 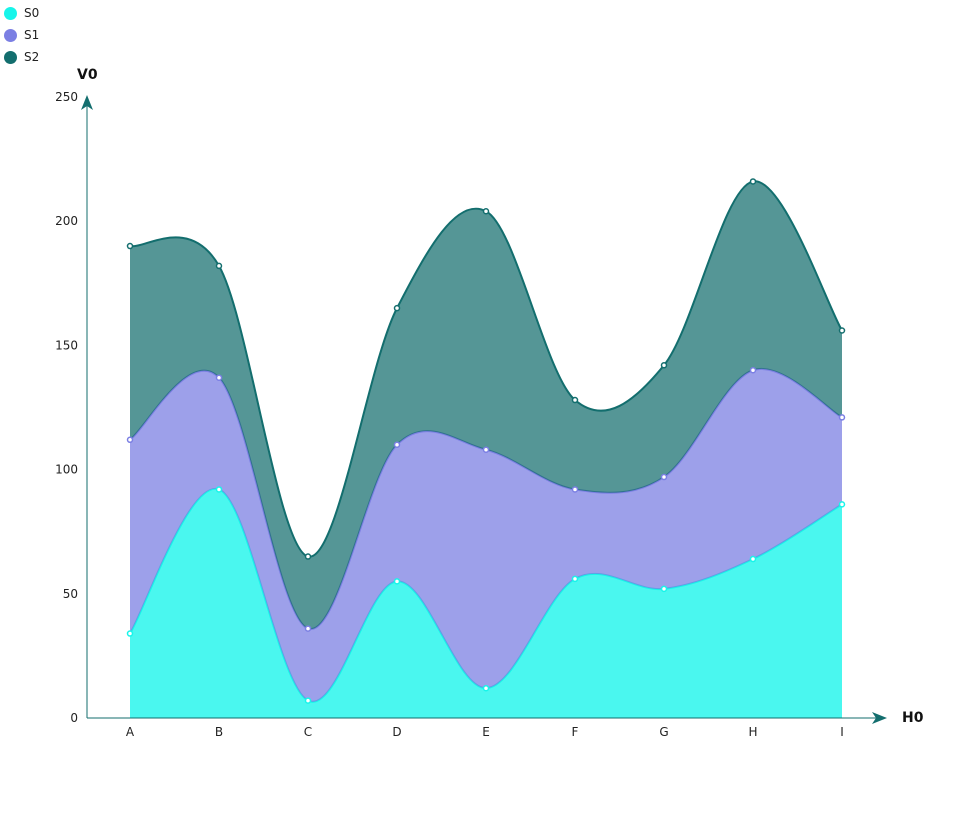 What do you see at coordinates (66, 97) in the screenshot?
I see `y-tick-label: 250` at bounding box center [66, 97].